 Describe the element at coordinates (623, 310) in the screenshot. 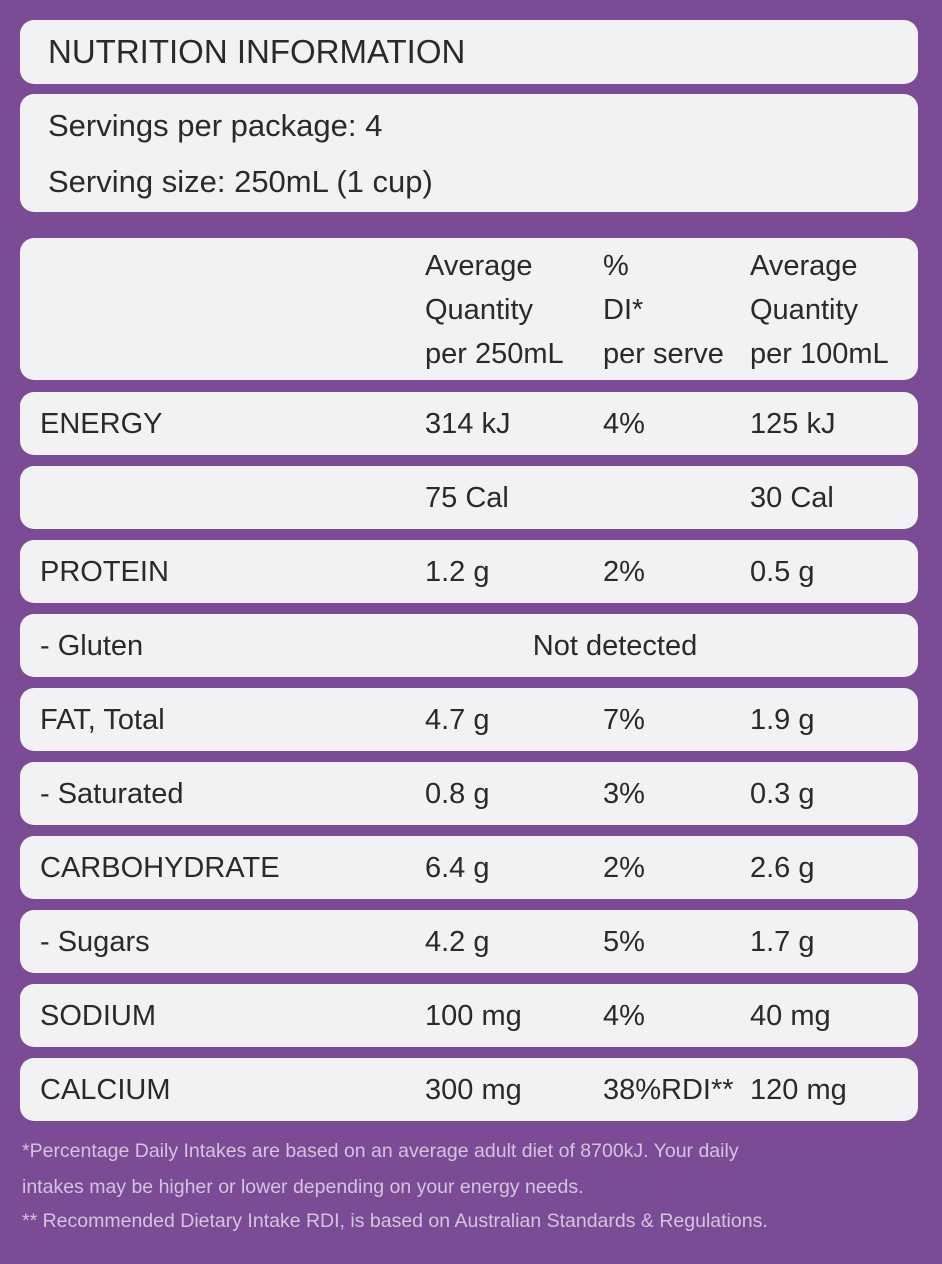

I see `column-header: DI*` at that location.